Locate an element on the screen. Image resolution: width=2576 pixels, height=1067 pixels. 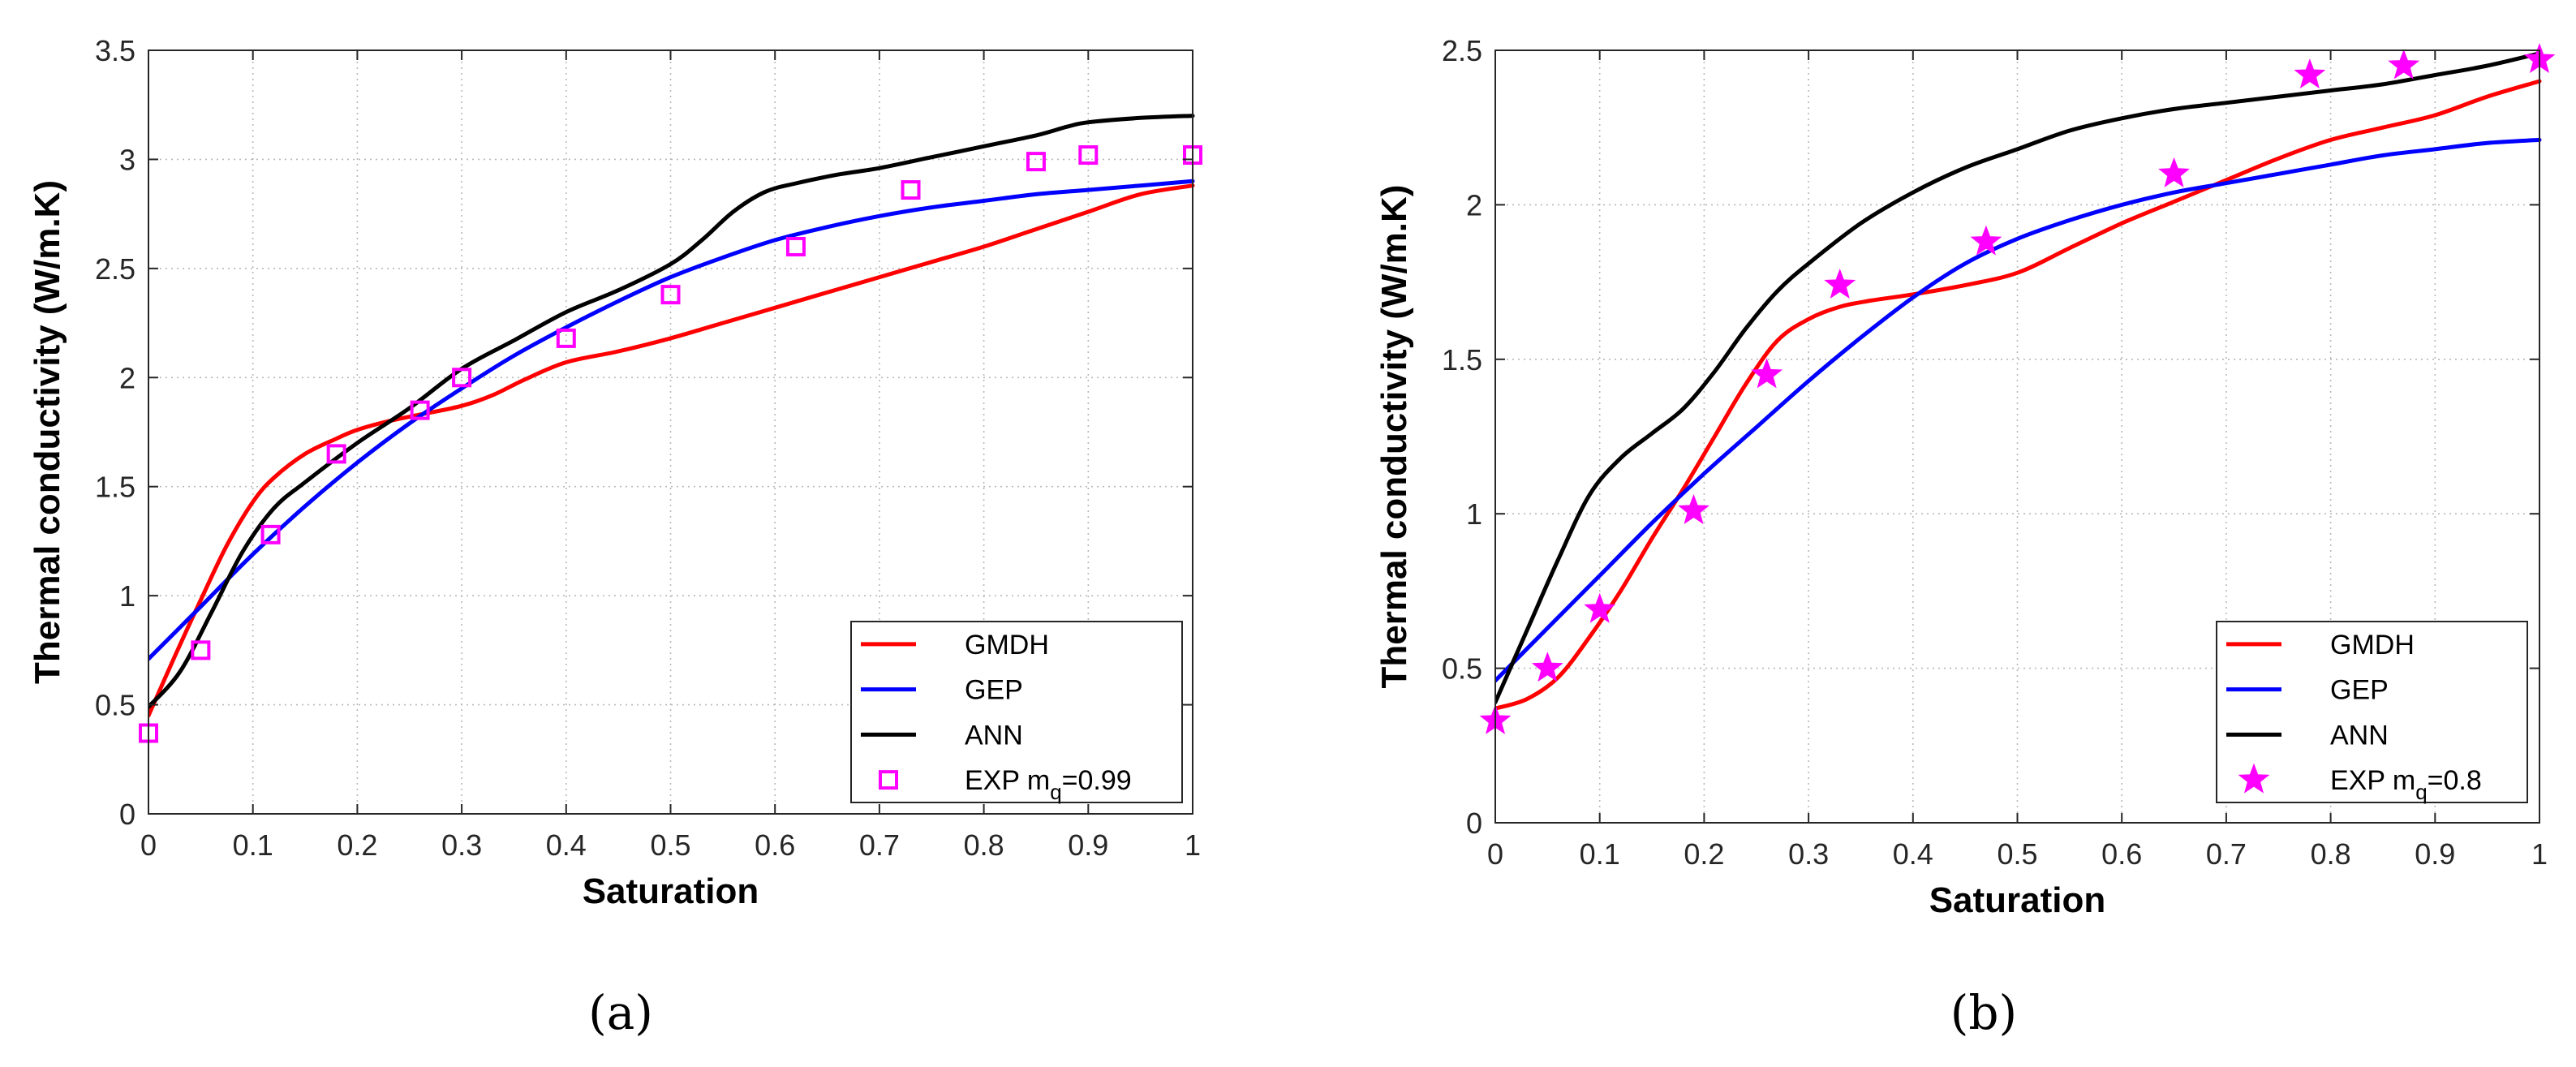
legend-label: EXP mq=0.8 is located at coordinates (2406, 784).